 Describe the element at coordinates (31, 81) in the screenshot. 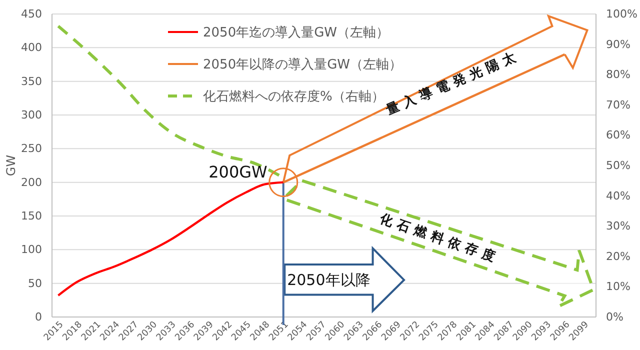

I see `y-tick-label: 350` at that location.